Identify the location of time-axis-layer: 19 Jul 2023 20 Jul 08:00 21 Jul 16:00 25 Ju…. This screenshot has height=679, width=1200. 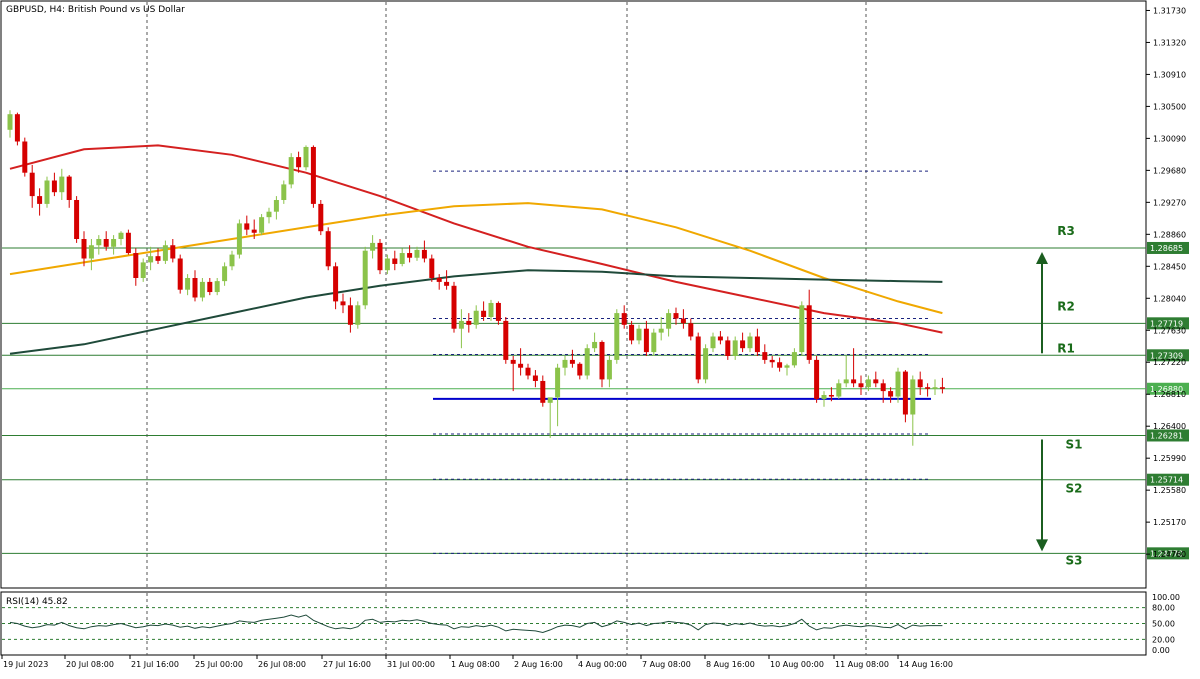
(477, 662).